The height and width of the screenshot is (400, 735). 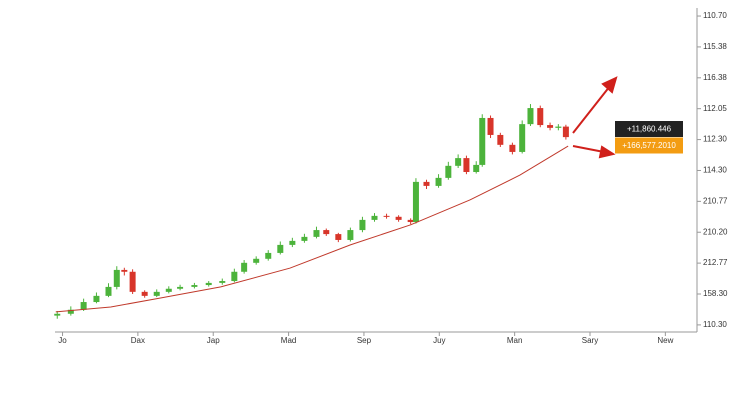 I want to click on x-tick-label: Sep, so click(x=364, y=340).